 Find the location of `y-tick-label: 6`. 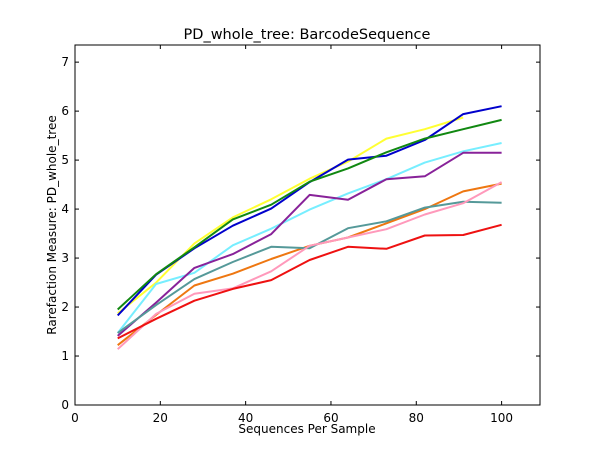

y-tick-label: 6 is located at coordinates (65, 111).